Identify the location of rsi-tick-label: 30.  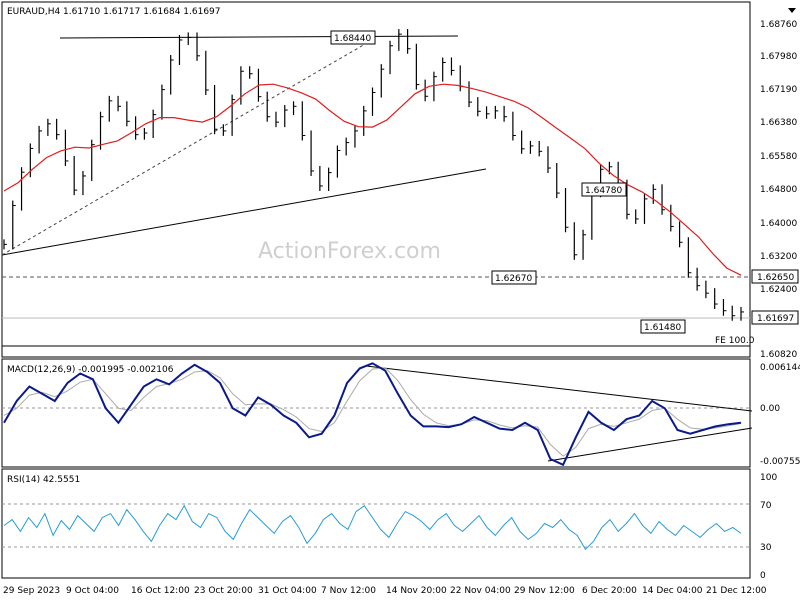
(766, 548).